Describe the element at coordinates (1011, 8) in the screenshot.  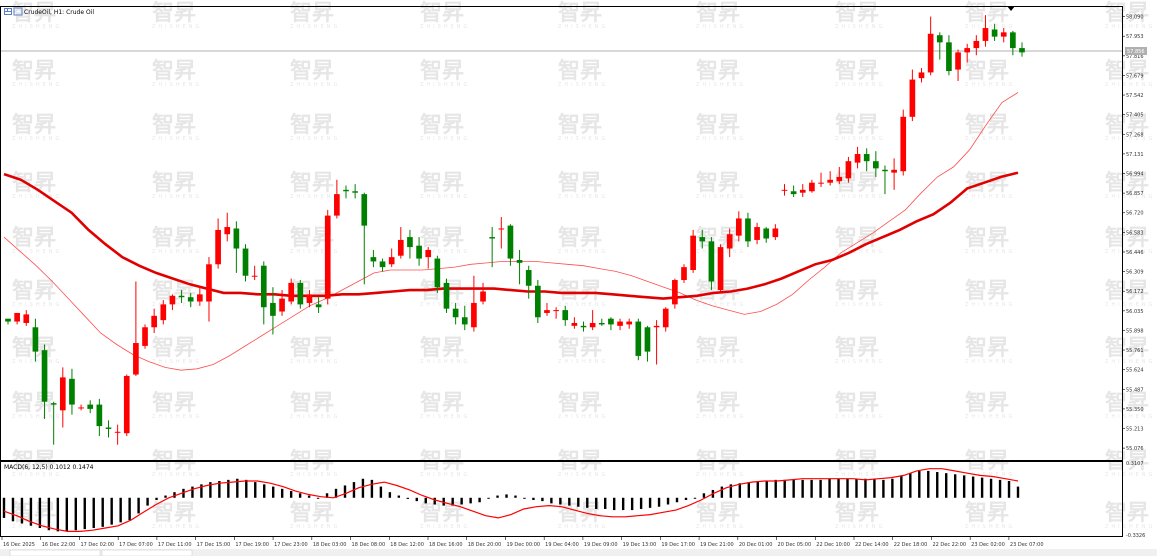
I see `chart-shift-icon` at that location.